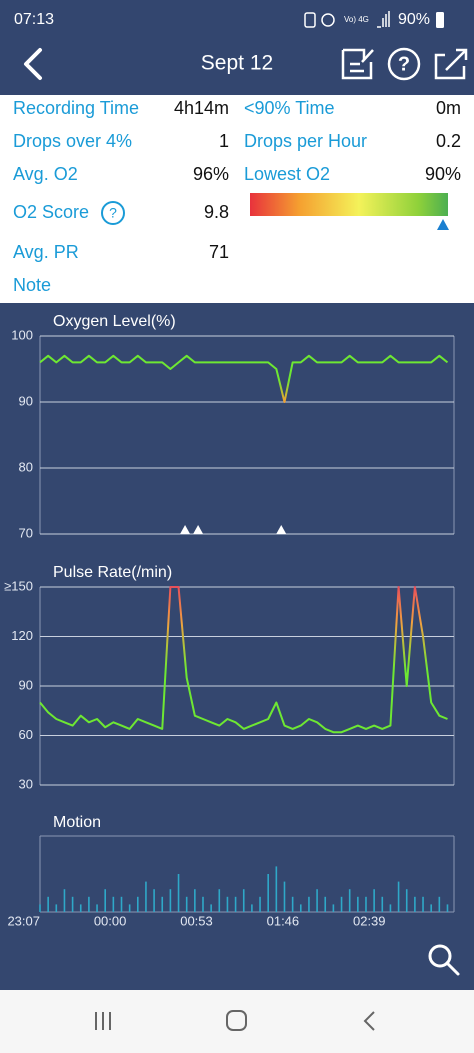 This screenshot has height=1053, width=474. Describe the element at coordinates (196, 920) in the screenshot. I see `x-tick-label: 00:53` at that location.